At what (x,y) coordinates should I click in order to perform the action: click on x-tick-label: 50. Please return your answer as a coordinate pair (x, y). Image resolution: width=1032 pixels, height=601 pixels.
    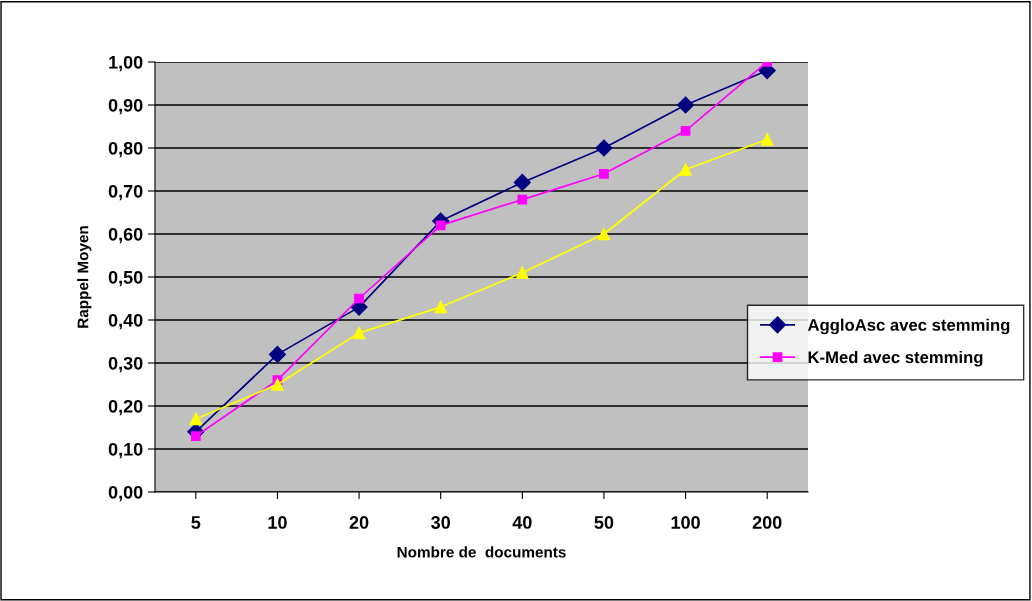
    Looking at the image, I should click on (604, 522).